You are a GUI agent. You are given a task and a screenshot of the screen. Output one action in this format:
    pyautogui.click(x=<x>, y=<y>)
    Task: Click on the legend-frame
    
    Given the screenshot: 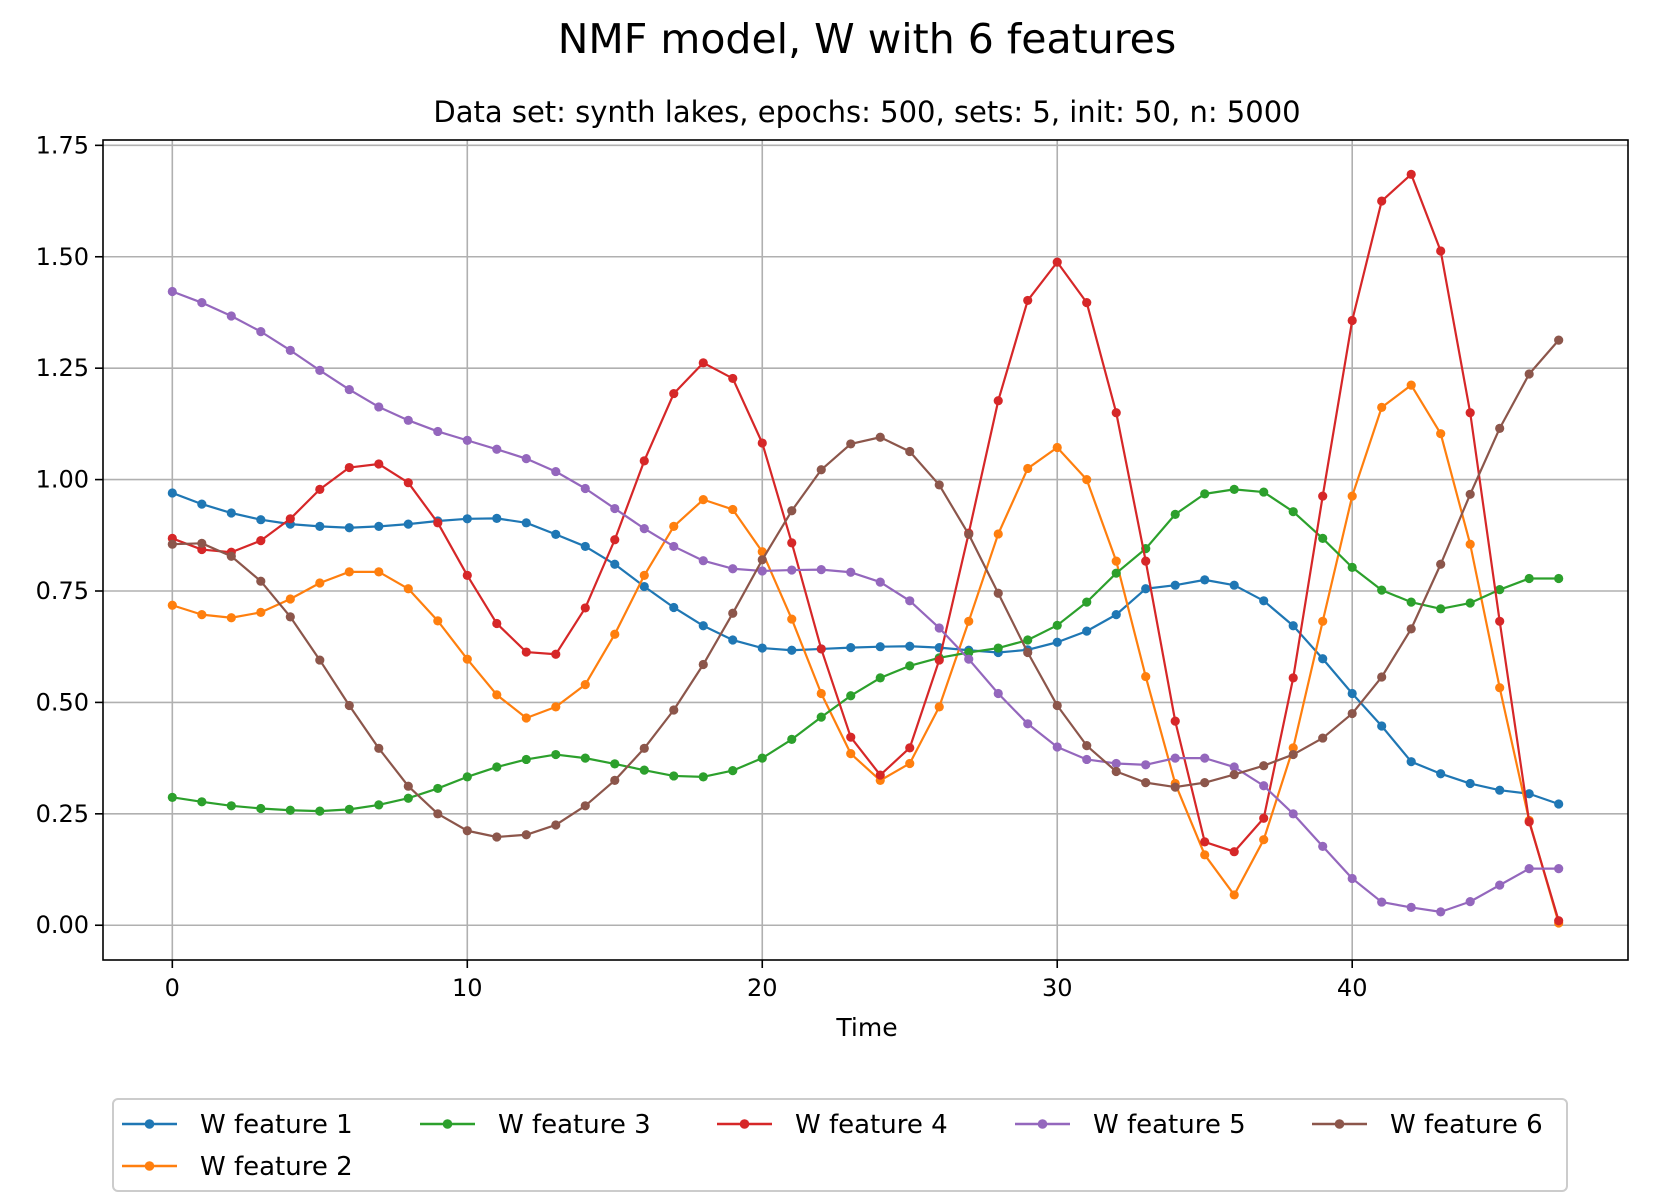 What is the action you would take?
    pyautogui.click(x=840, y=1145)
    